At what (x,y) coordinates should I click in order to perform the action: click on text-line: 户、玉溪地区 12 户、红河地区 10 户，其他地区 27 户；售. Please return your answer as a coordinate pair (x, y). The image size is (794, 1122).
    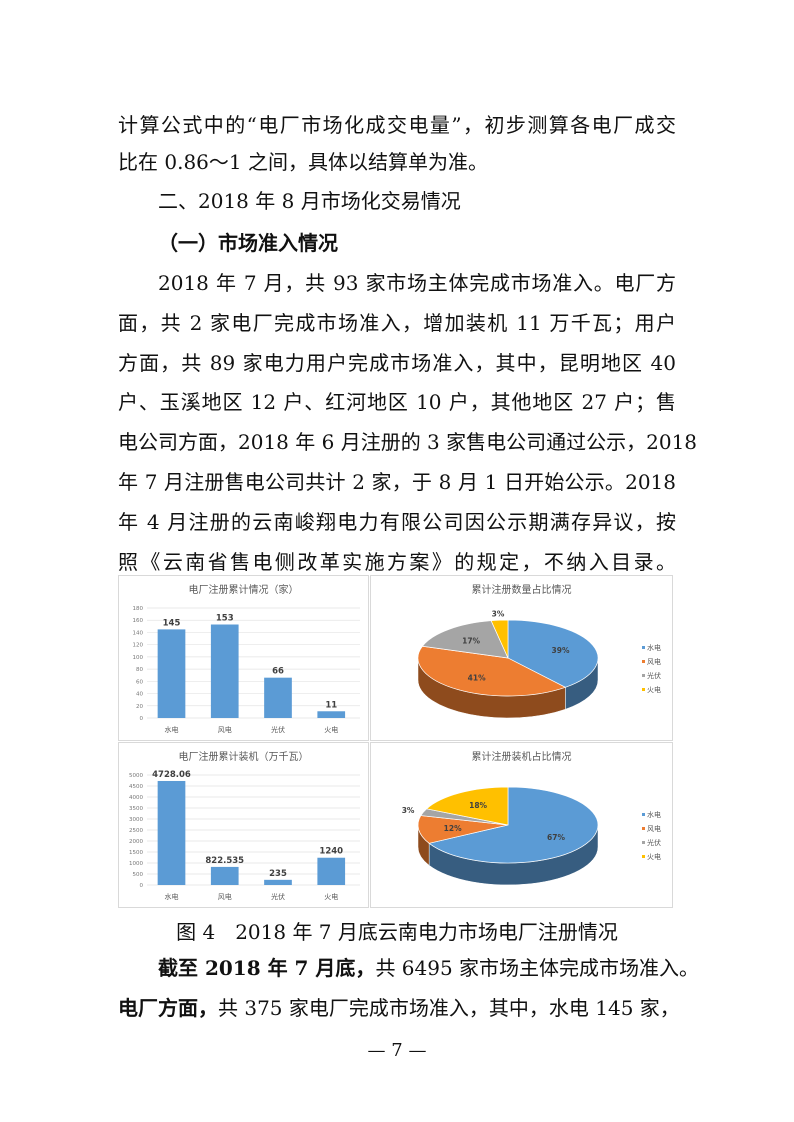
    Looking at the image, I should click on (397, 402).